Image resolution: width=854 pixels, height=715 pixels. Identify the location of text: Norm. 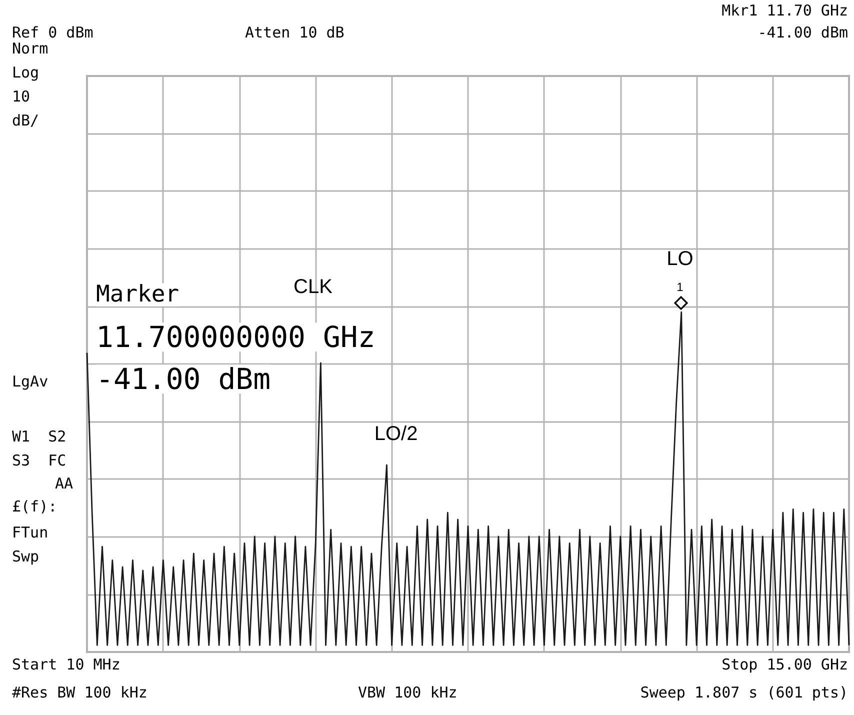
(30, 49).